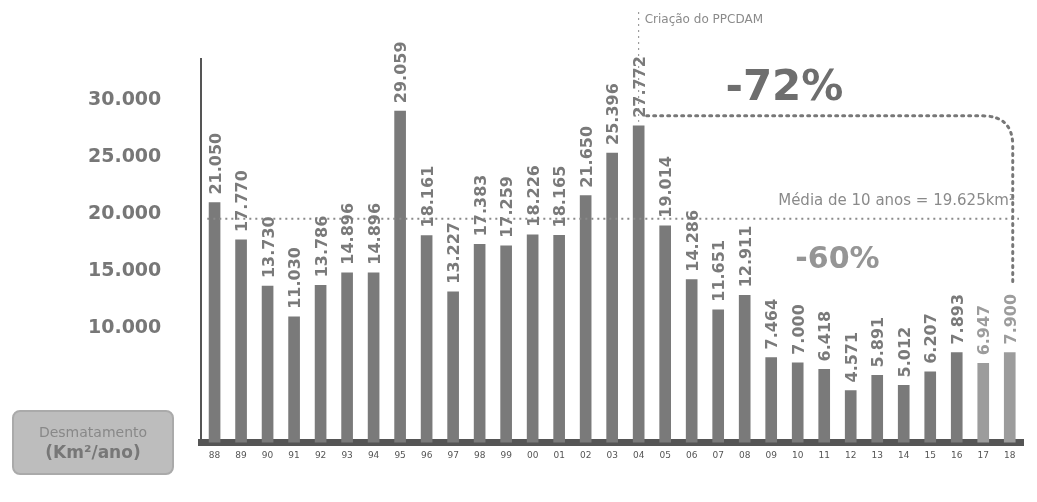 The width and height of the screenshot is (1037, 502). I want to click on data-label: 14.286, so click(692, 240).